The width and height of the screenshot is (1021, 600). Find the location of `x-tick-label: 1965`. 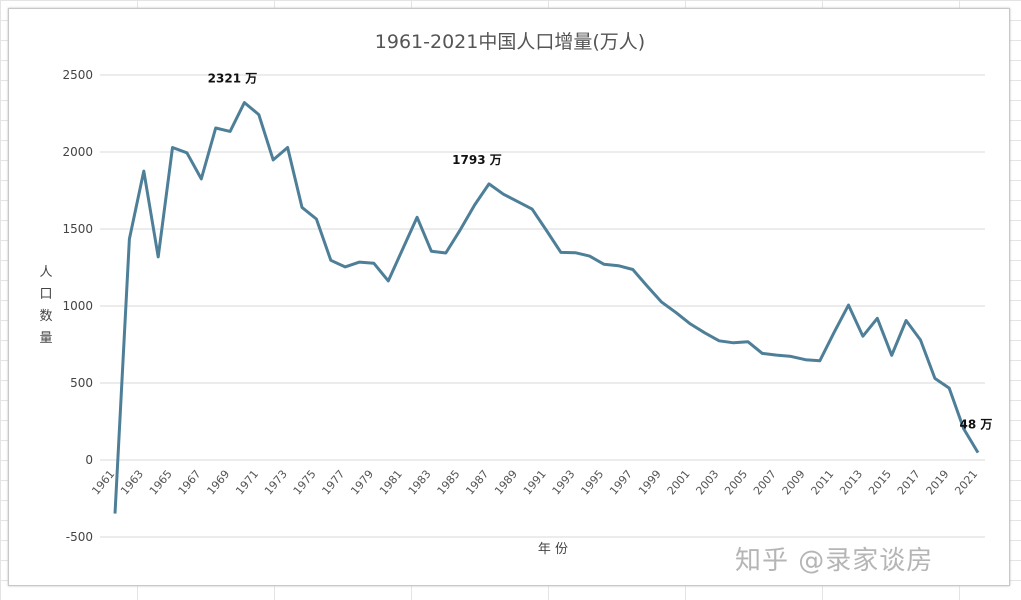

x-tick-label: 1965 is located at coordinates (161, 483).